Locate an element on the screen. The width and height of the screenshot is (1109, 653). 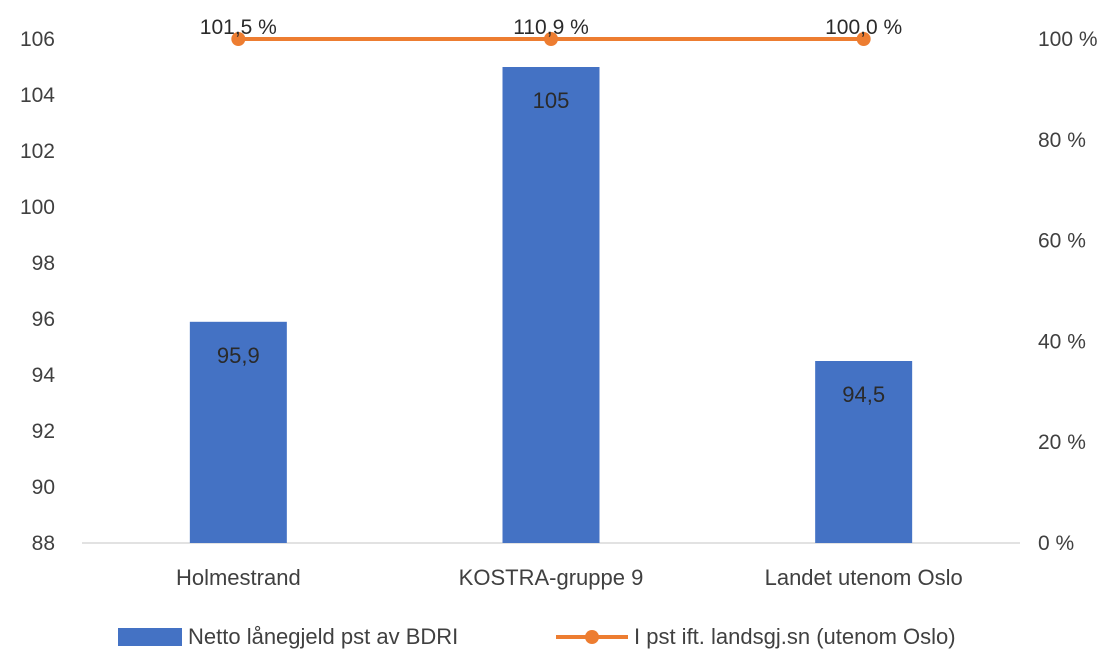
left-tick-label: 102 is located at coordinates (37, 151).